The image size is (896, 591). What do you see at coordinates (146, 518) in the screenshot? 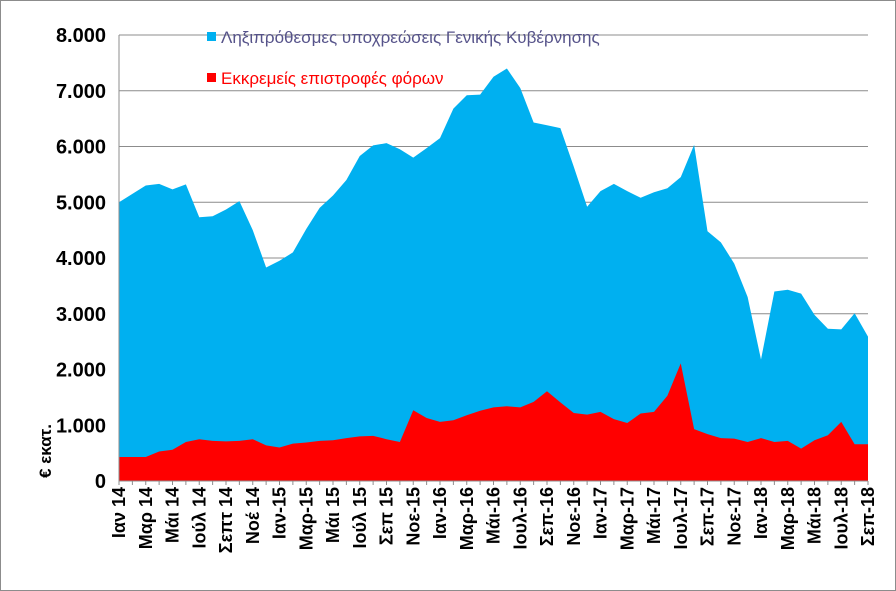
I see `x-tick-label-1: Μαρ 14` at bounding box center [146, 518].